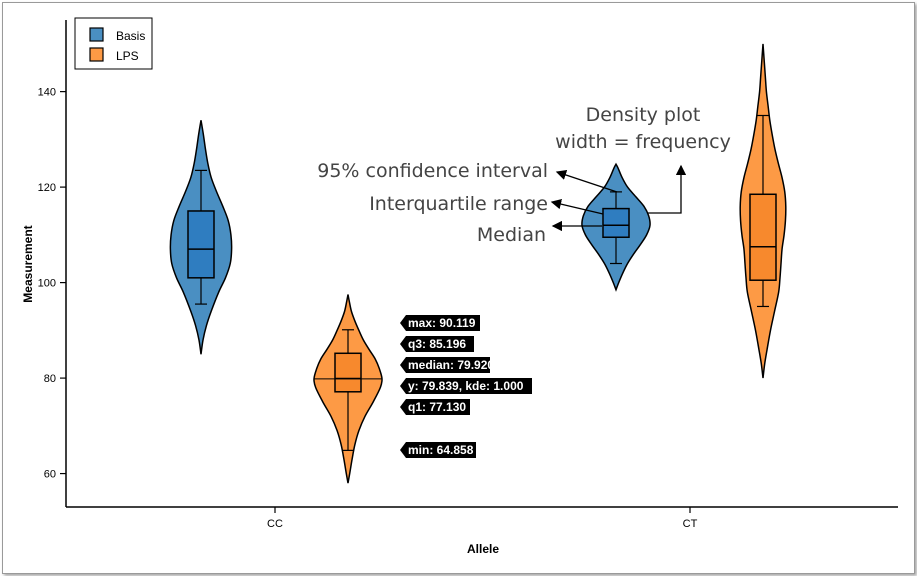 This screenshot has height=576, width=917. What do you see at coordinates (275, 524) in the screenshot?
I see `x-tick-label-cc: CC` at bounding box center [275, 524].